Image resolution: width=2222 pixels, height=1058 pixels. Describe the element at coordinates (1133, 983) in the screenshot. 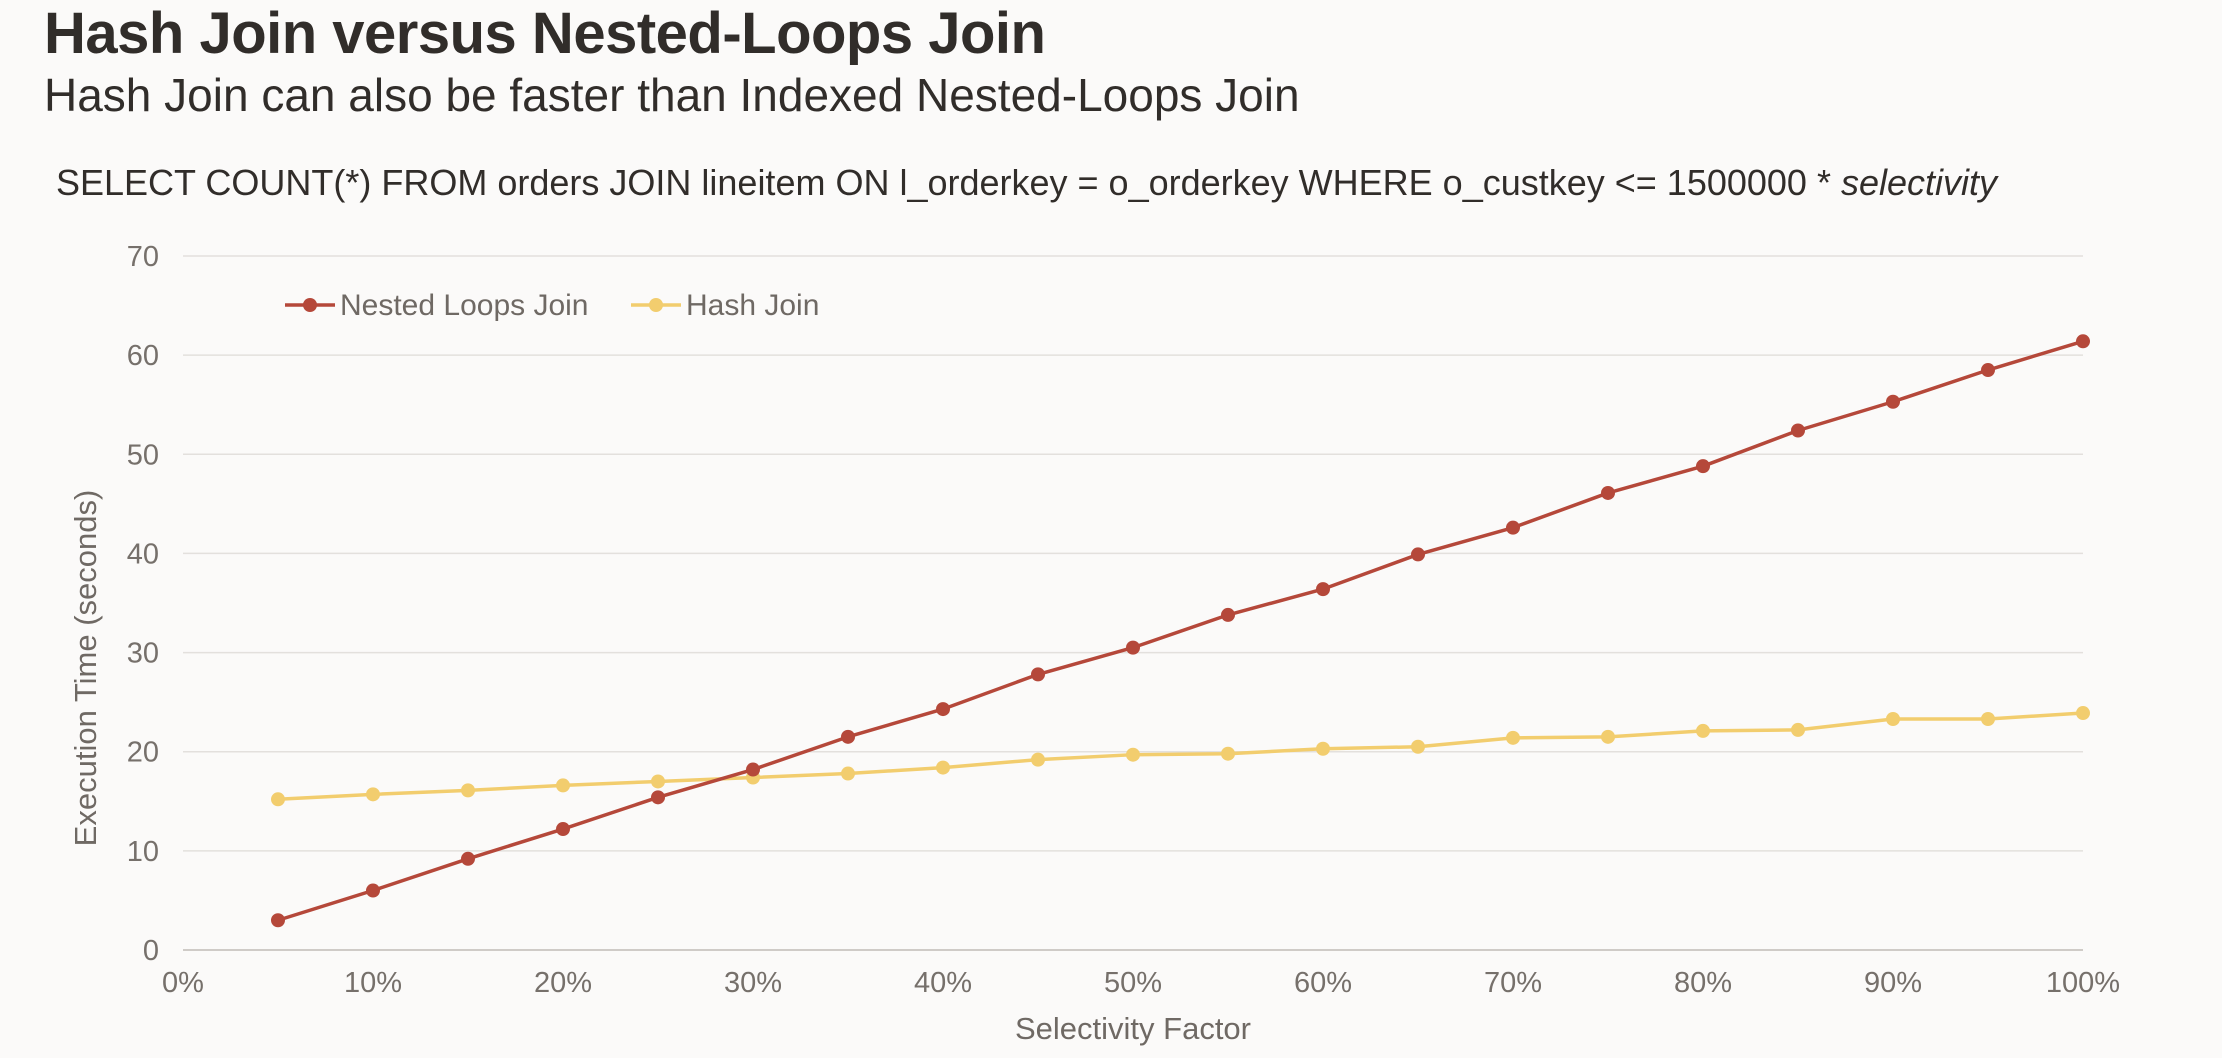

I see `x-tick-label: 50%` at that location.